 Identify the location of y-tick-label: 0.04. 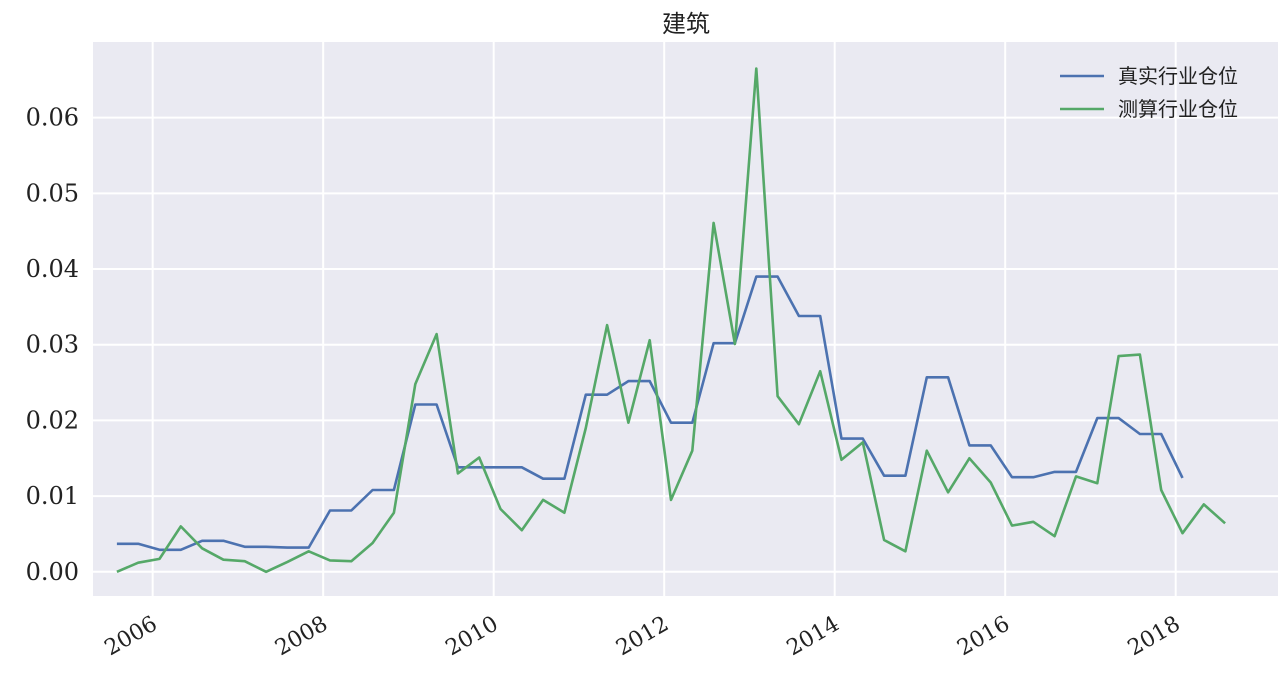
(52, 269).